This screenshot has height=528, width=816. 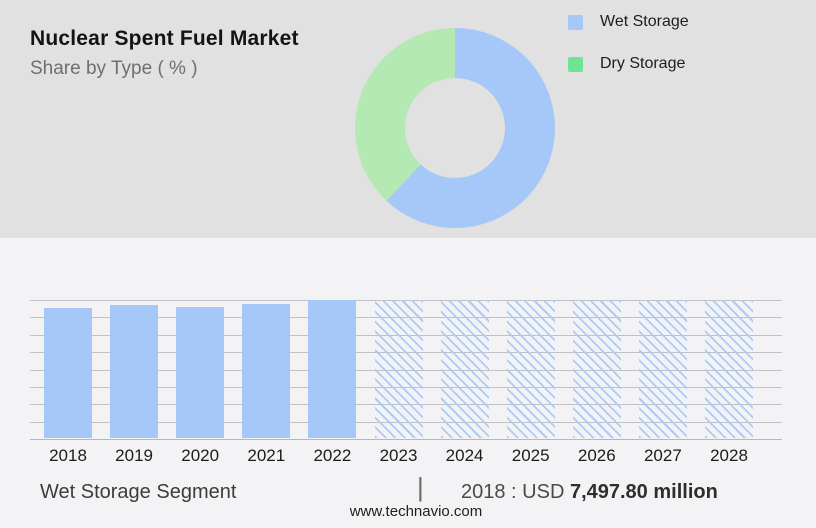 What do you see at coordinates (530, 369) in the screenshot?
I see `bar-2025` at bounding box center [530, 369].